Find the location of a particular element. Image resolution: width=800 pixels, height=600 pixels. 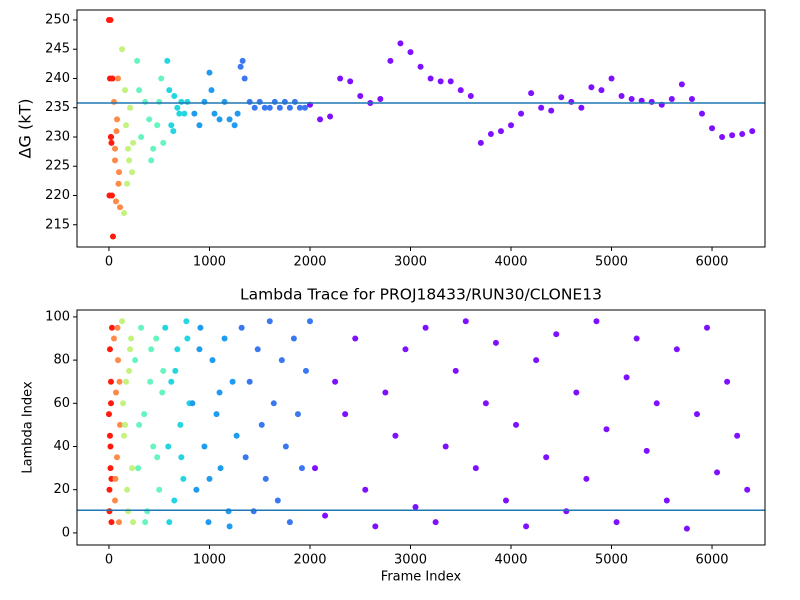

x-tick-label: 4000 is located at coordinates (510, 262).